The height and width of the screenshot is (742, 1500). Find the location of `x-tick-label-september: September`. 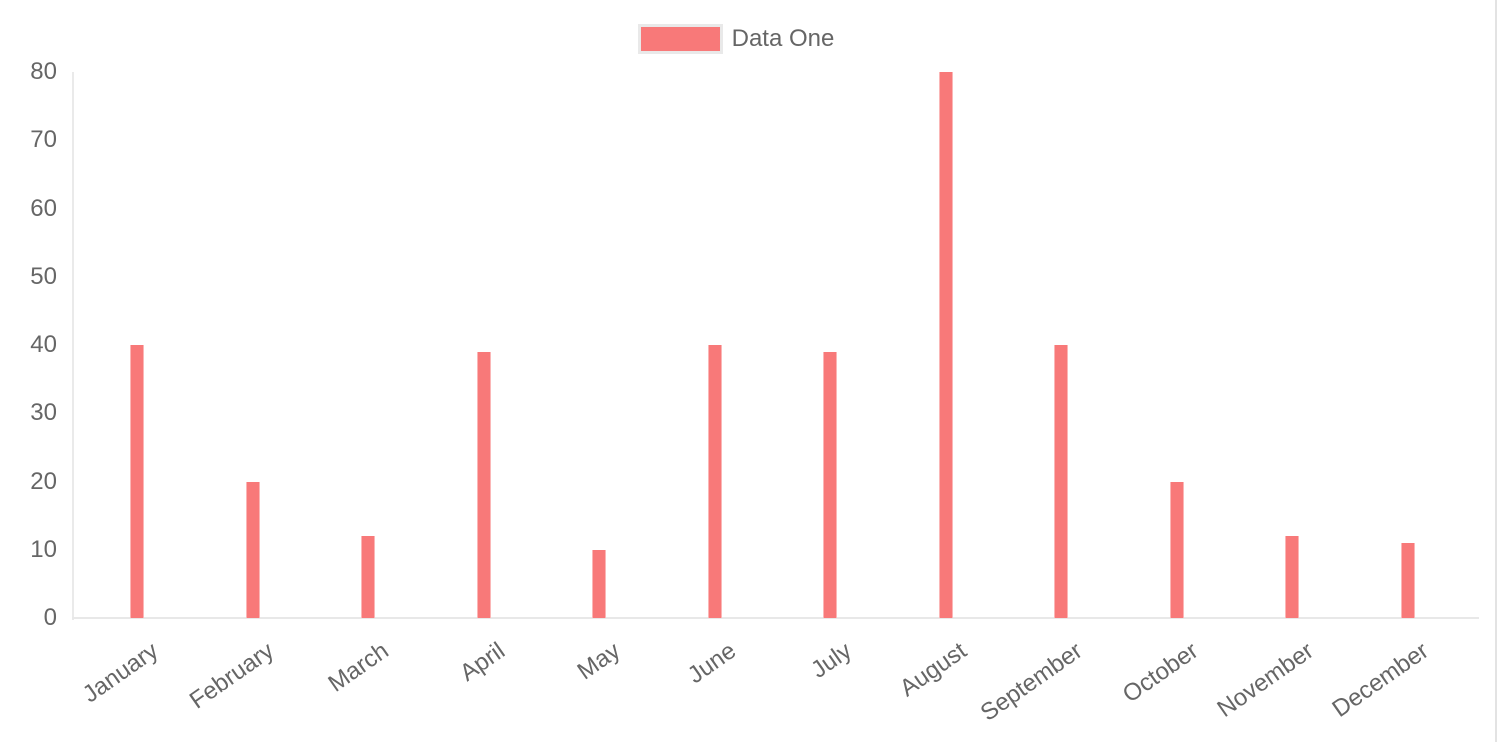

x-tick-label-september: September is located at coordinates (1031, 682).